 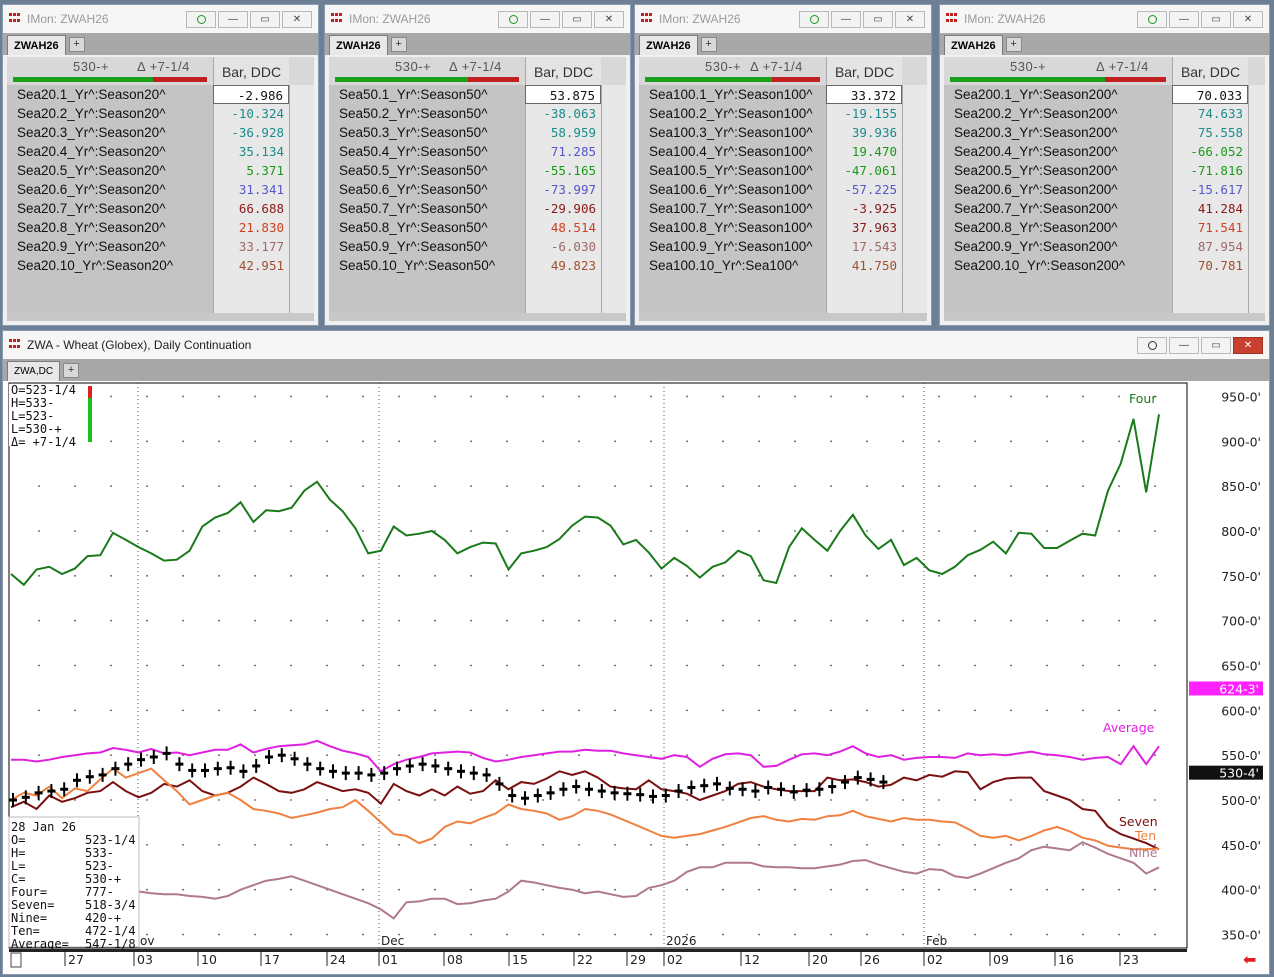 What do you see at coordinates (1210, 189) in the screenshot?
I see `bar-ddc-value: -15.617` at bounding box center [1210, 189].